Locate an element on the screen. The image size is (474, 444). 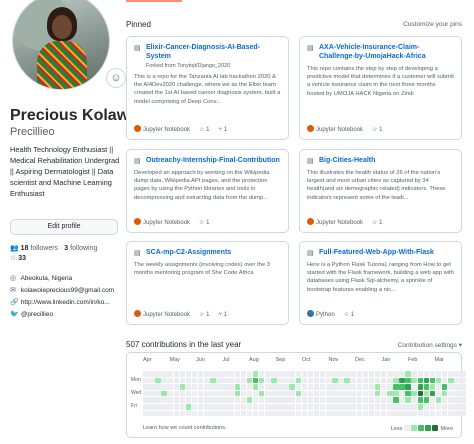
forked-from-text: Forked from Tonytojt/Django_2020 is located at coordinates (188, 66).